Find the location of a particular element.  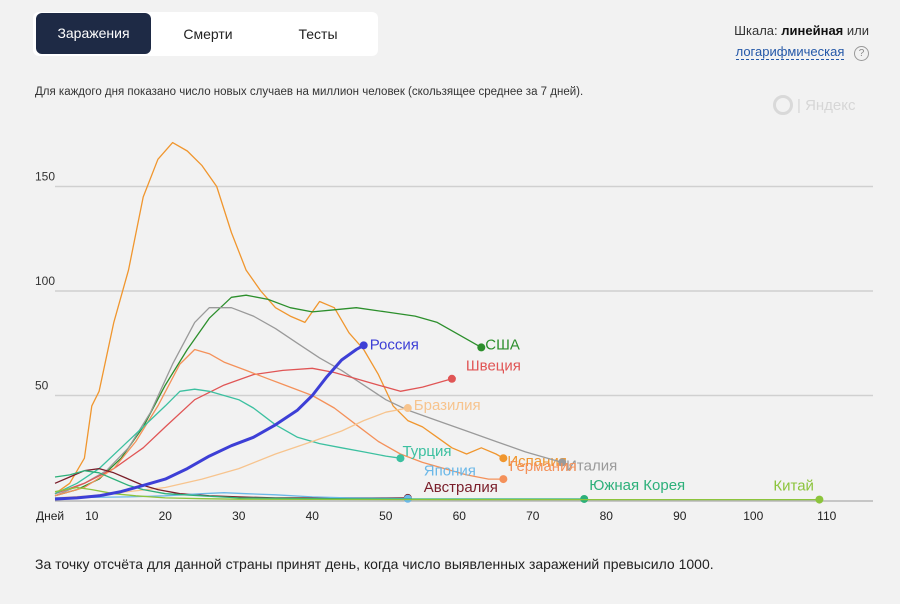

scale-switcher: Шкала: линейная или логарифмическая ? is located at coordinates (801, 41).